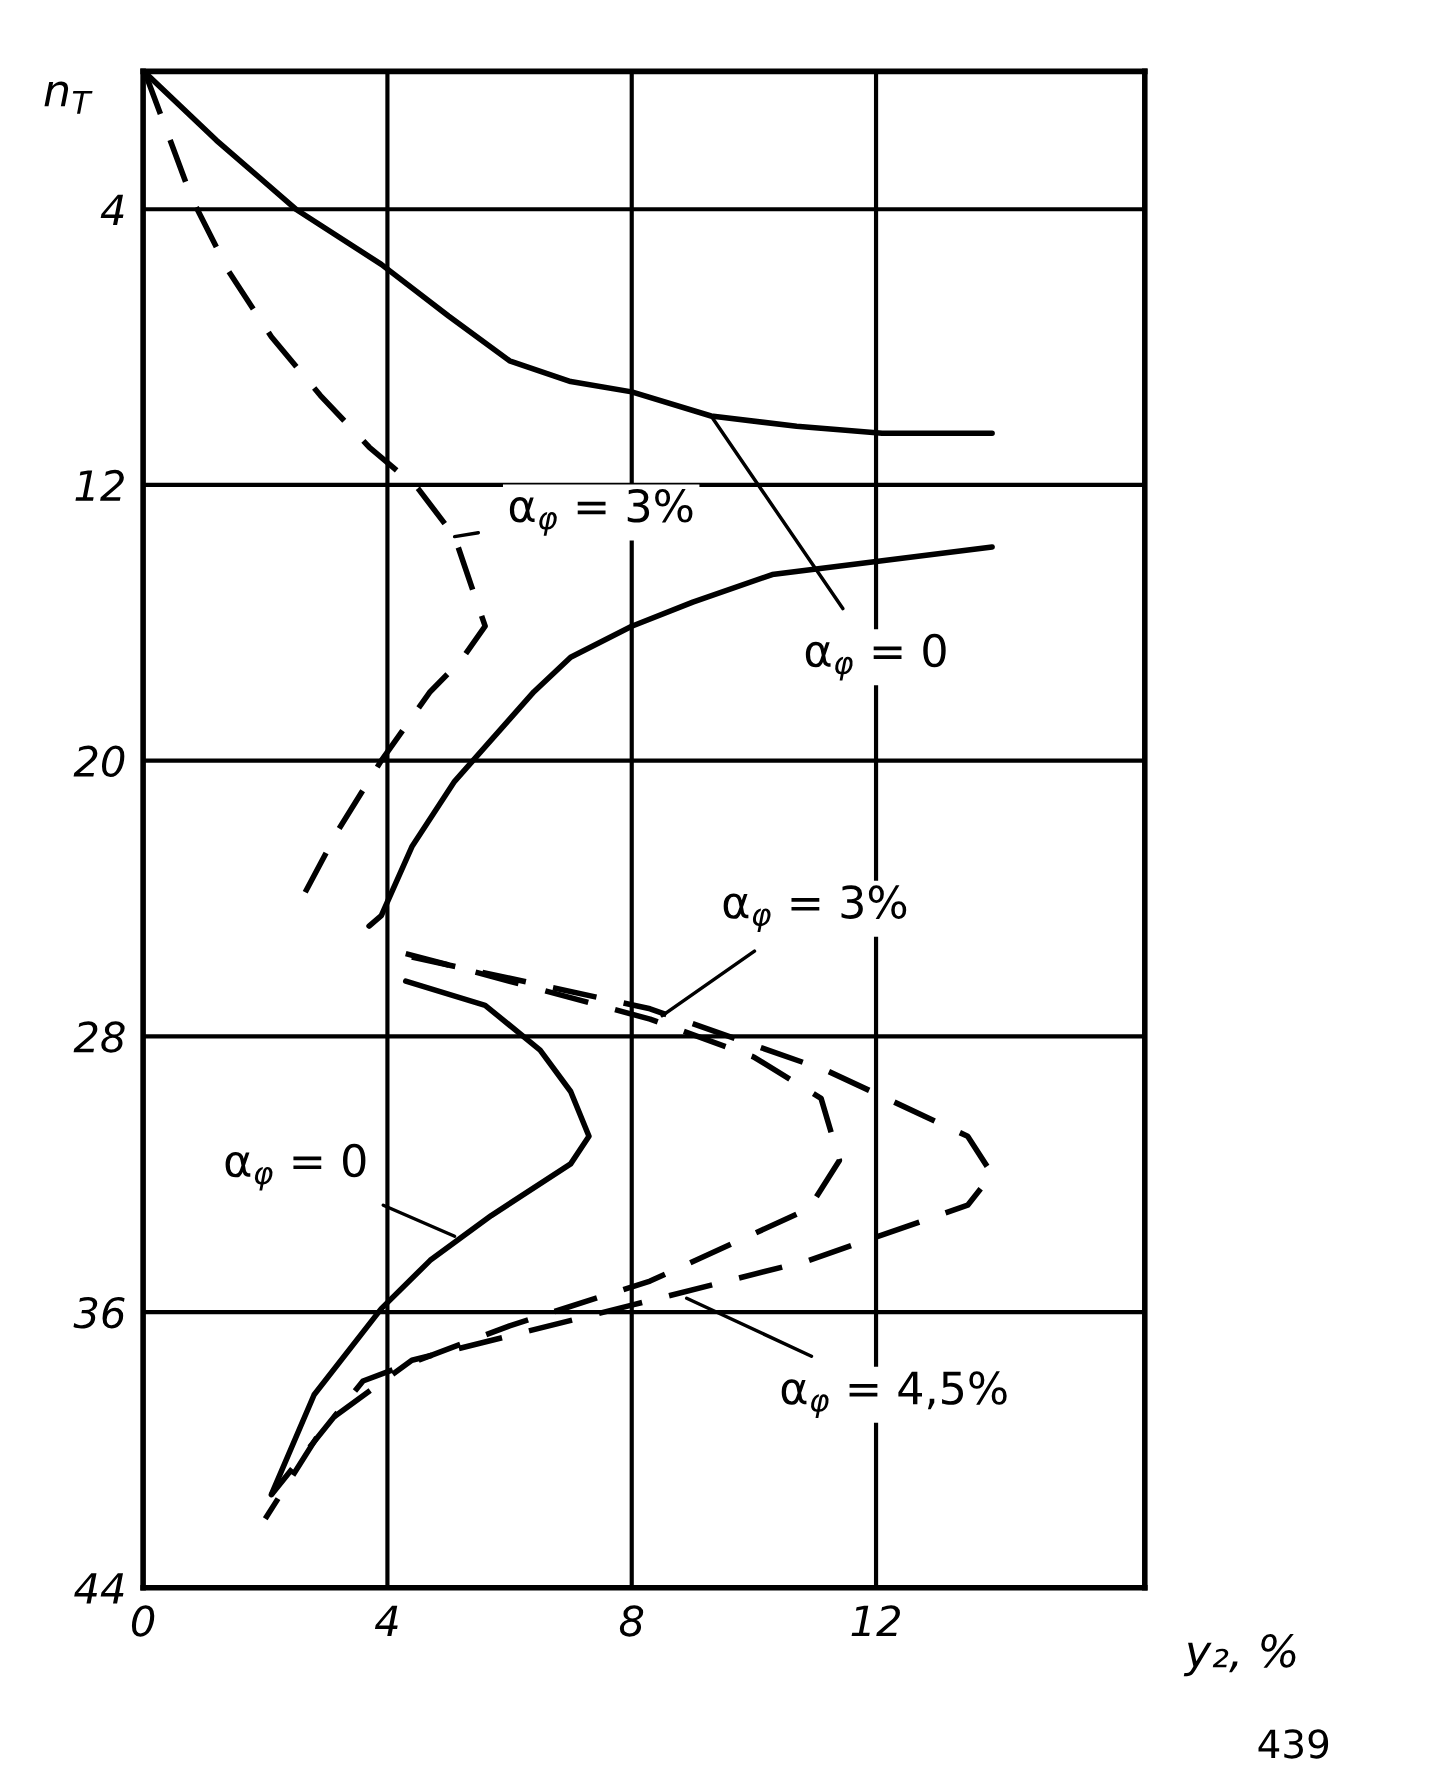 The width and height of the screenshot is (1431, 1784). What do you see at coordinates (99, 761) in the screenshot?
I see `y-tick-label: 20` at bounding box center [99, 761].